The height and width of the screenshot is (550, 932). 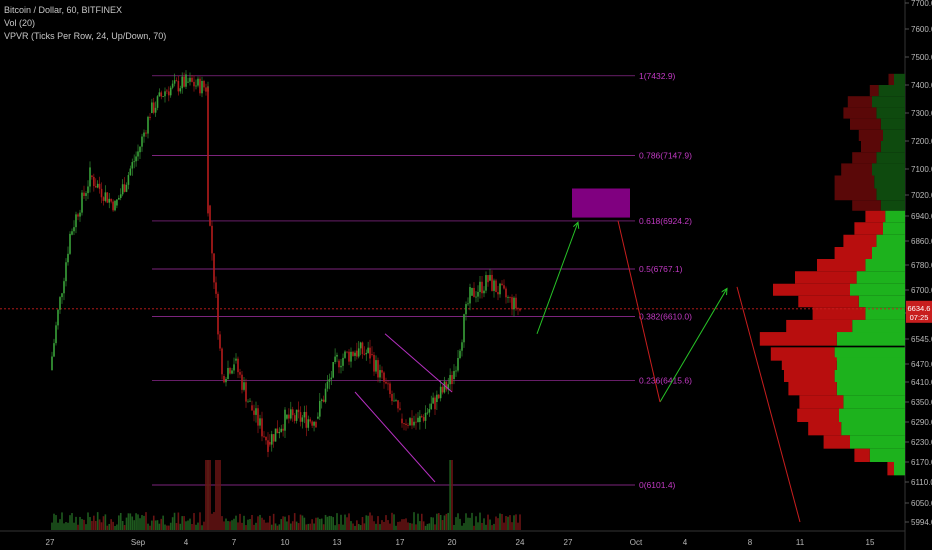 What do you see at coordinates (50, 542) in the screenshot?
I see `time-tick-label: 27` at bounding box center [50, 542].